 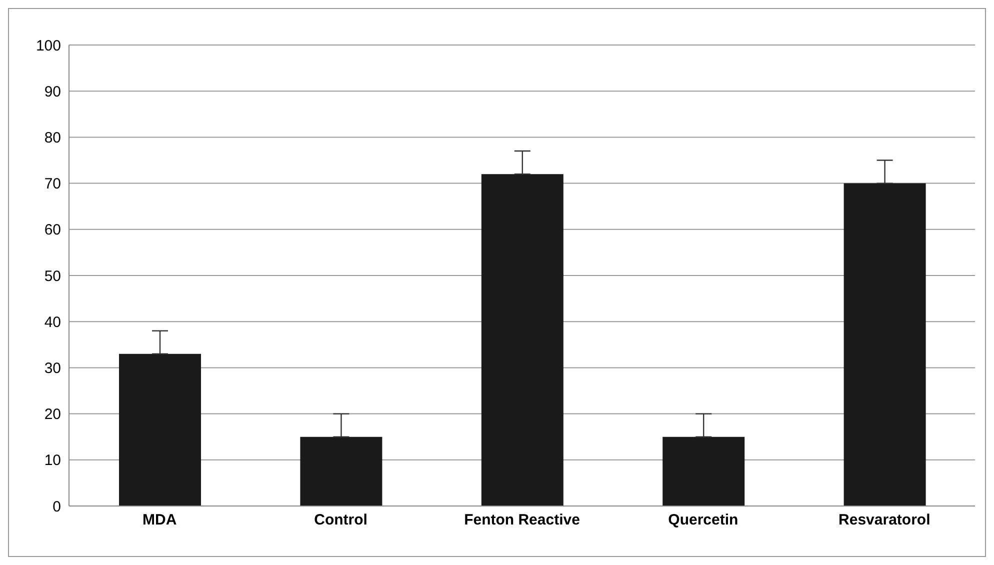 What do you see at coordinates (52, 276) in the screenshot?
I see `y-tick-label: 50` at bounding box center [52, 276].